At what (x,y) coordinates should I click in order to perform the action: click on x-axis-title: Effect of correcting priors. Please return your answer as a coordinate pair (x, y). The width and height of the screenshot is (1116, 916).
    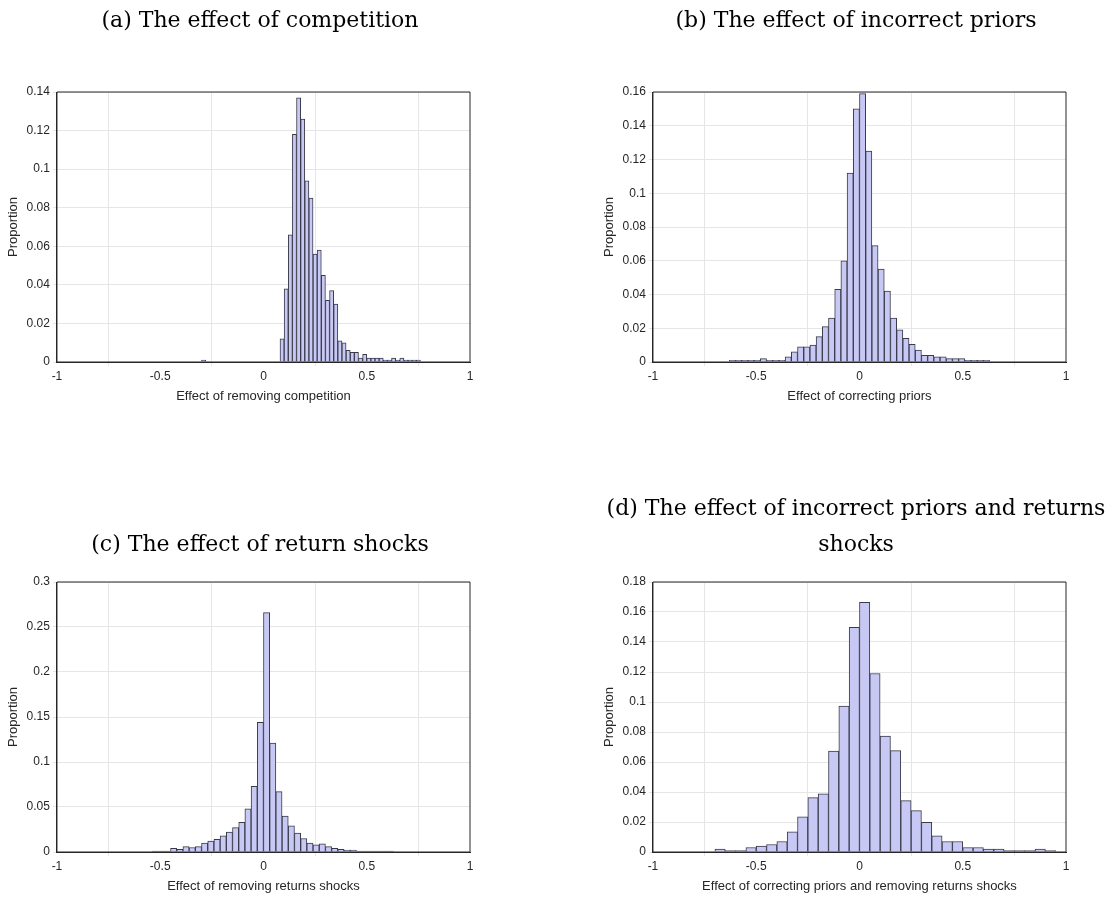
    Looking at the image, I should click on (860, 395).